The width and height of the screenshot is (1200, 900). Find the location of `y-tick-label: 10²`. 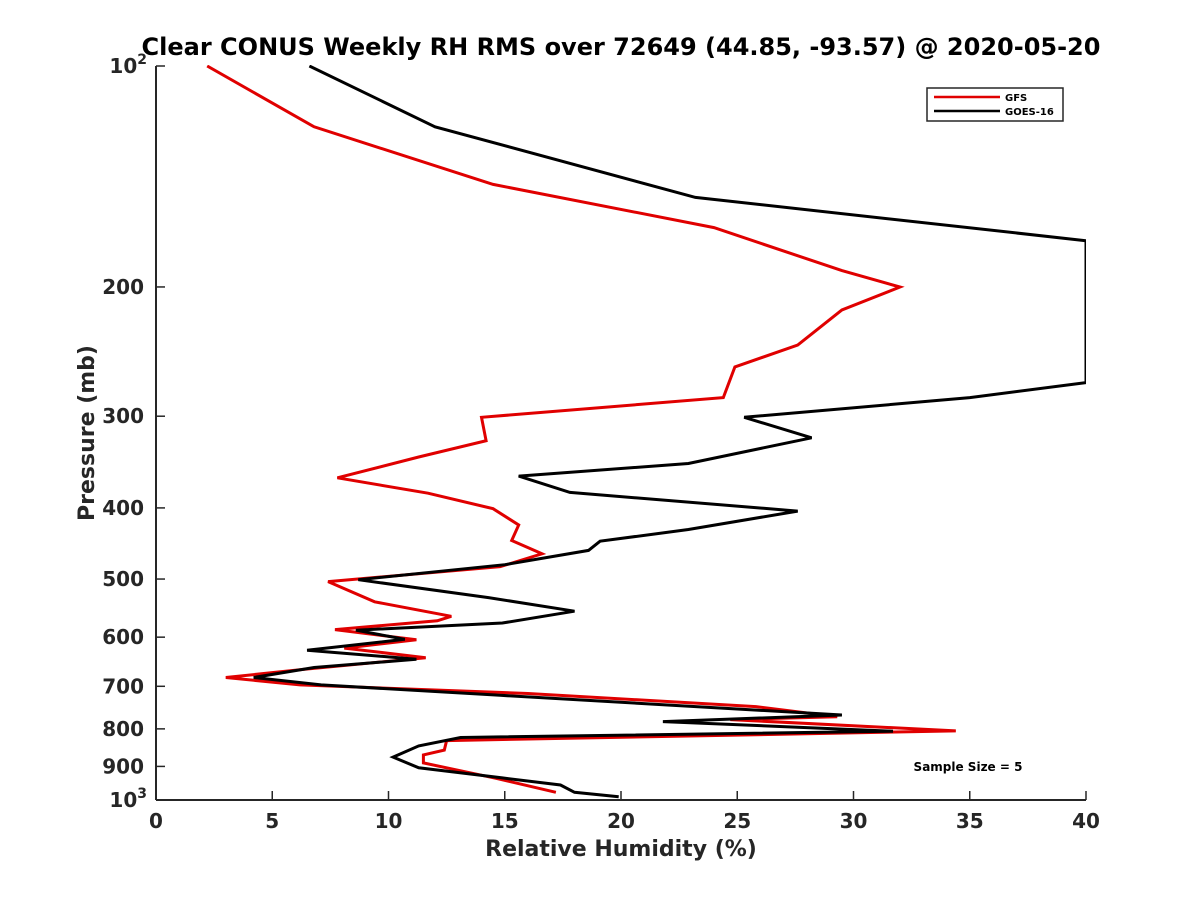

y-tick-label: 10² is located at coordinates (128, 65).